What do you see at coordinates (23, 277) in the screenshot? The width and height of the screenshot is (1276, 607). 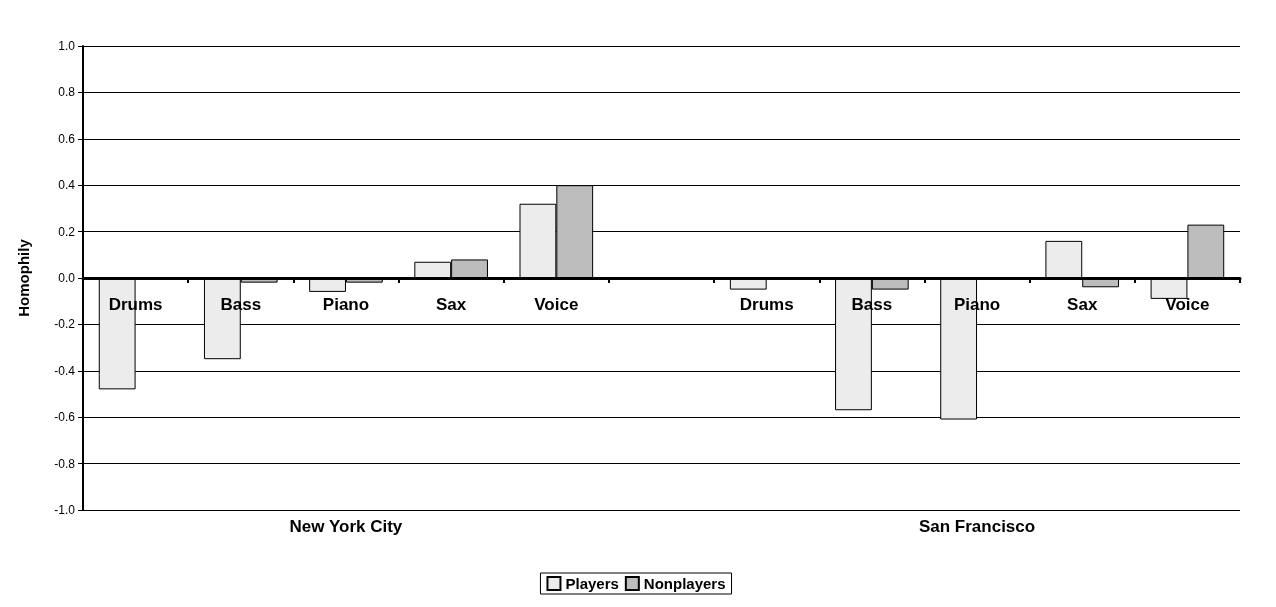 I see `y-axis-title: Homophily` at bounding box center [23, 277].